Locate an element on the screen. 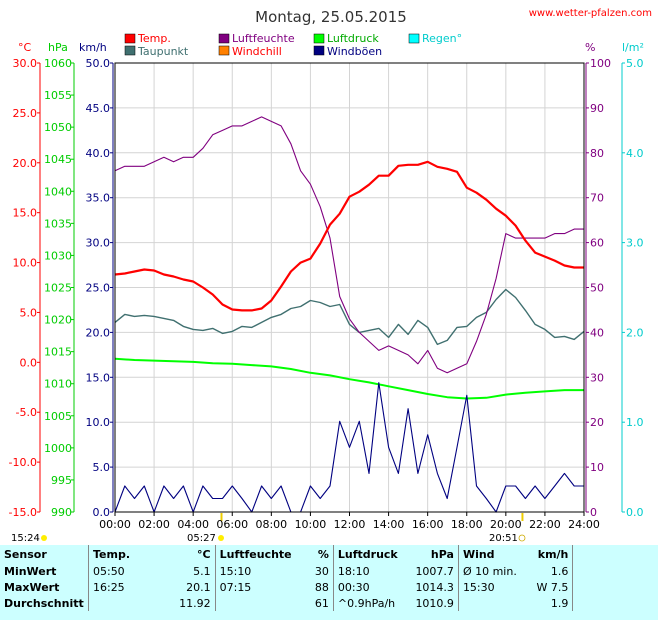  x-tick-label: 22:00 is located at coordinates (545, 524).